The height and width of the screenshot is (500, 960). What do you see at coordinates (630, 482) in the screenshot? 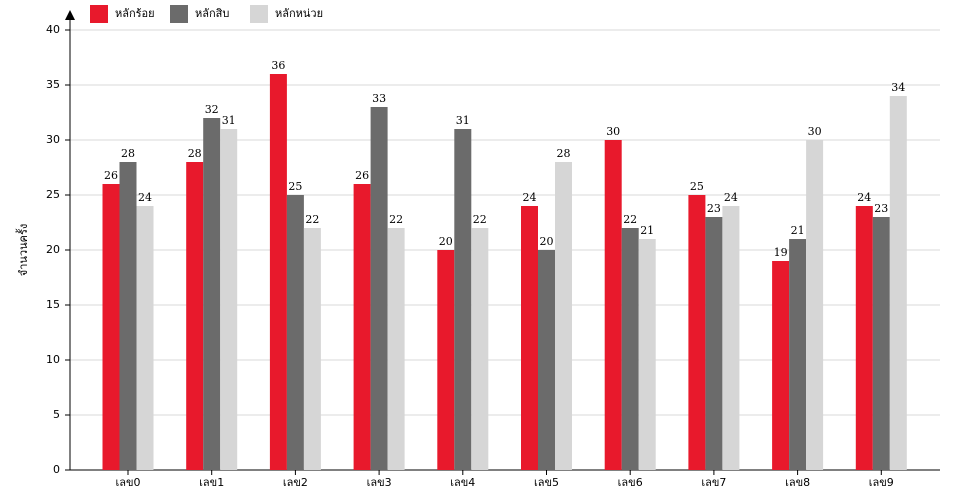
I see `x-tick-label: เลข6` at bounding box center [630, 482].